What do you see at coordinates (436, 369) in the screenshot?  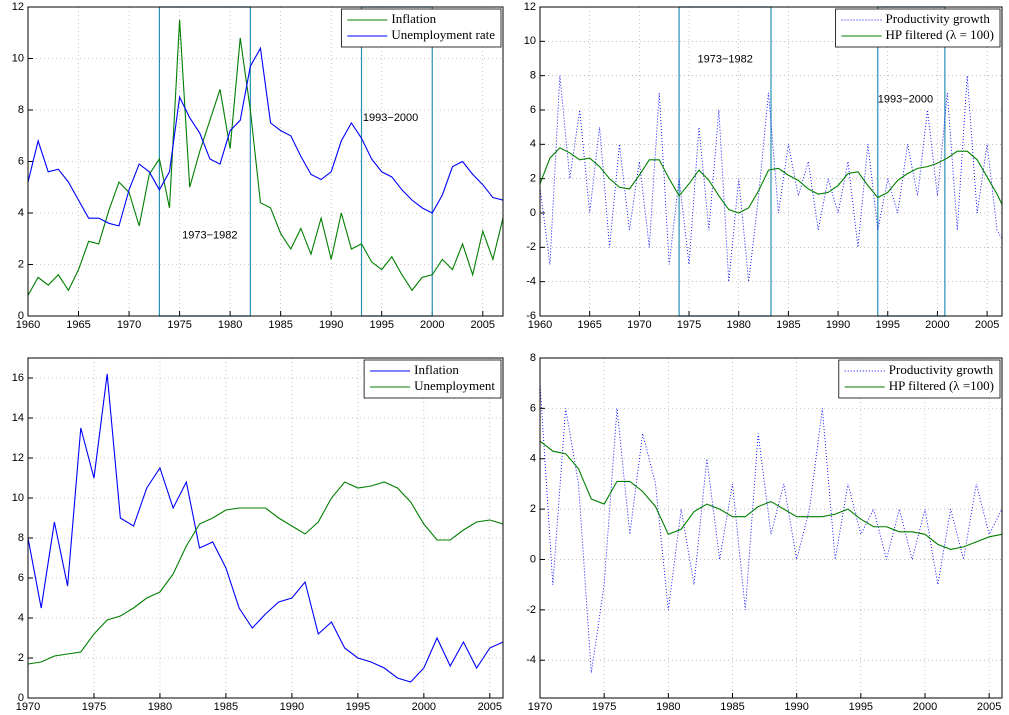 I see `legend-label: Inflation` at bounding box center [436, 369].